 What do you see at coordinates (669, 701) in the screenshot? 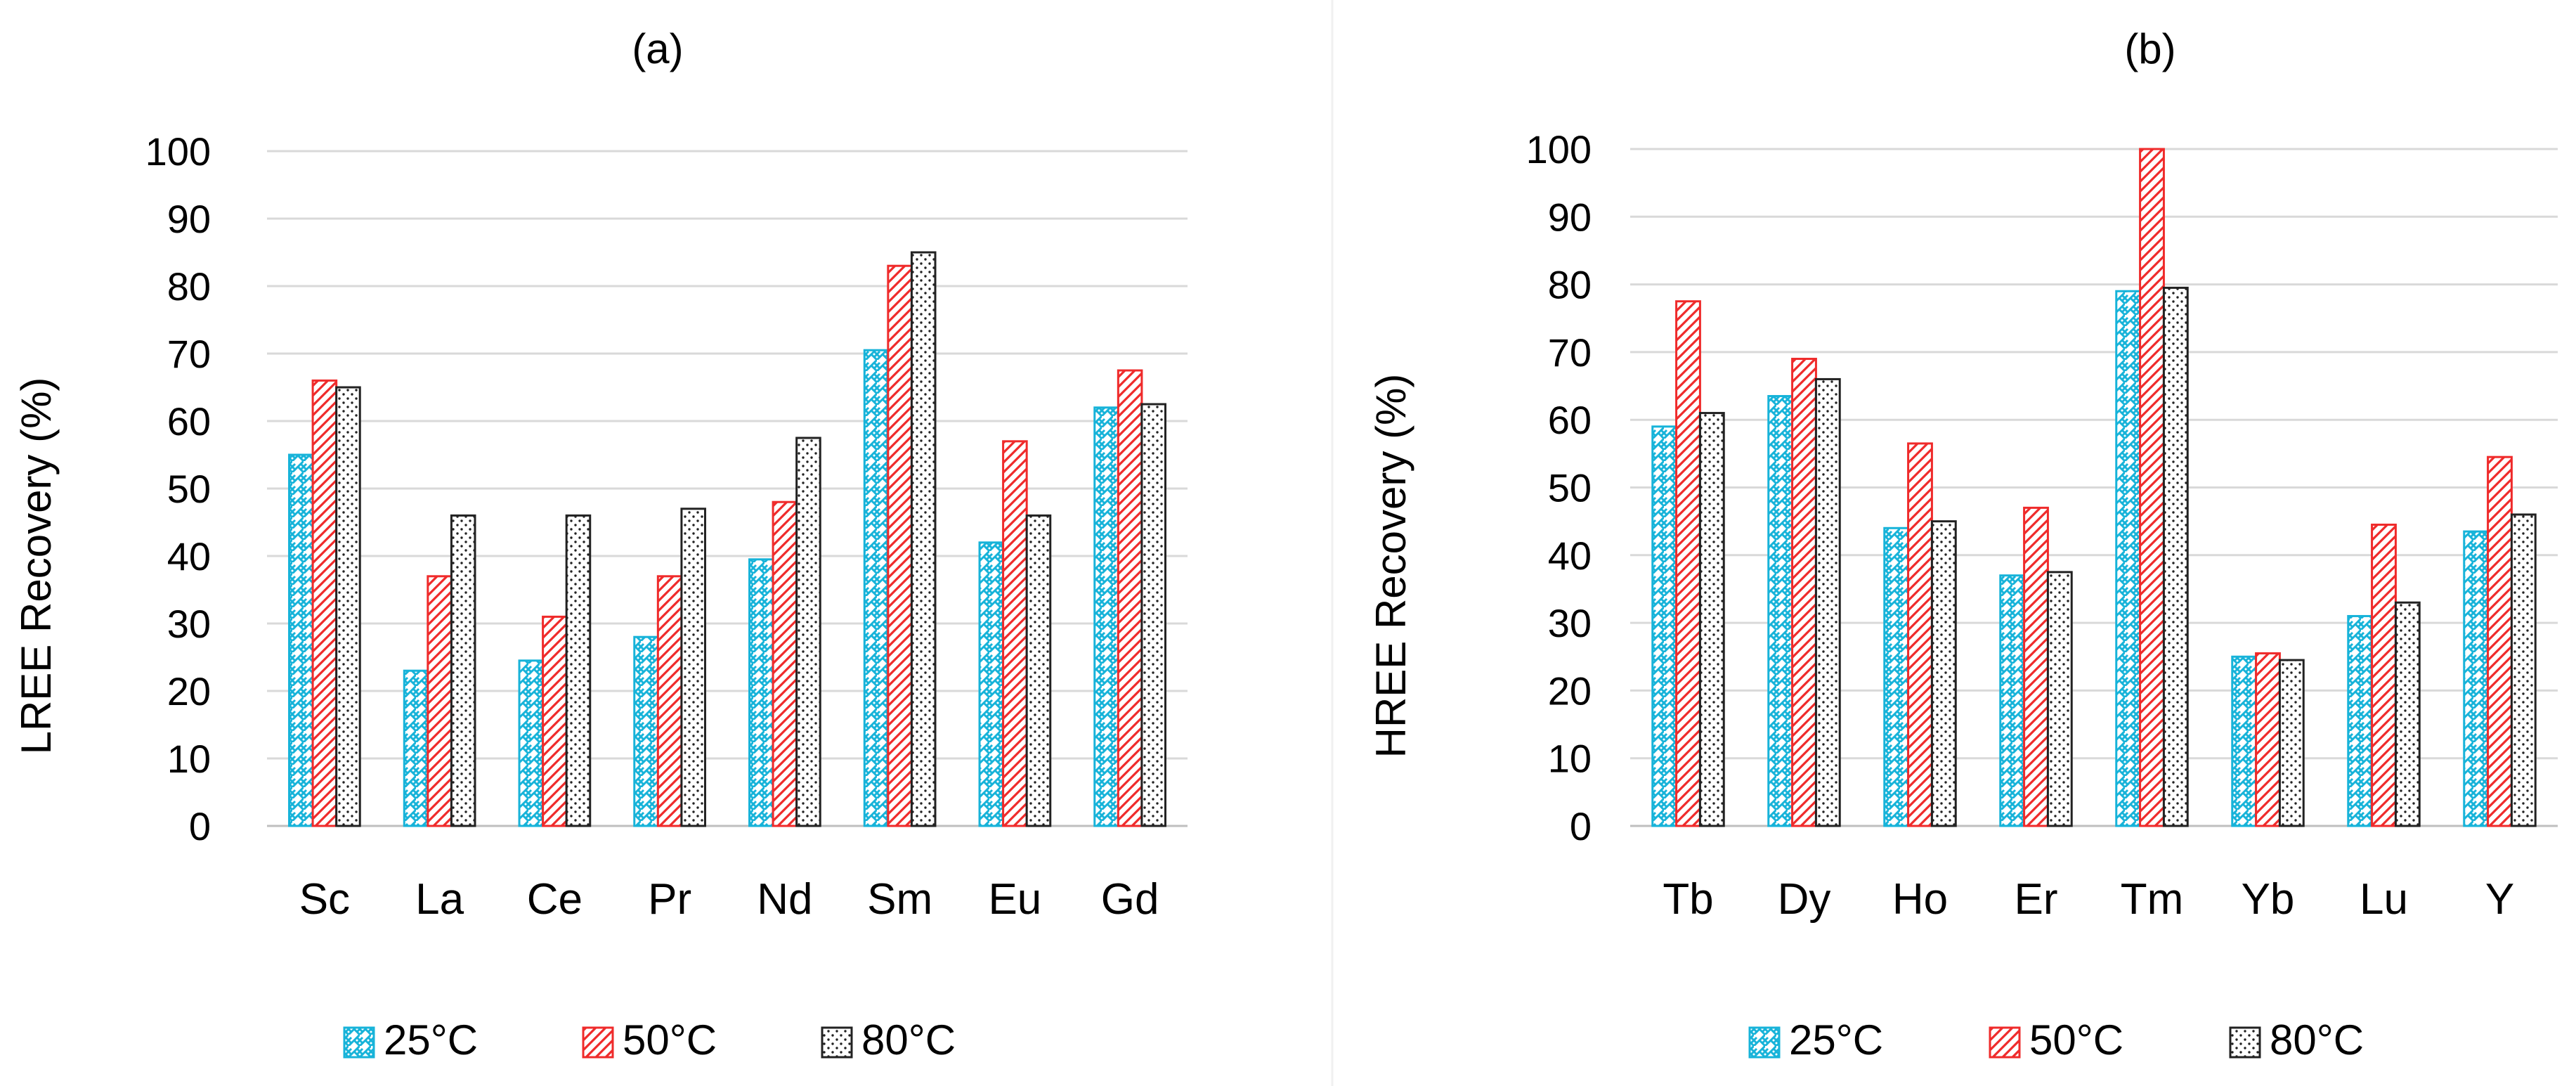
I see `bar-50c-pr` at bounding box center [669, 701].